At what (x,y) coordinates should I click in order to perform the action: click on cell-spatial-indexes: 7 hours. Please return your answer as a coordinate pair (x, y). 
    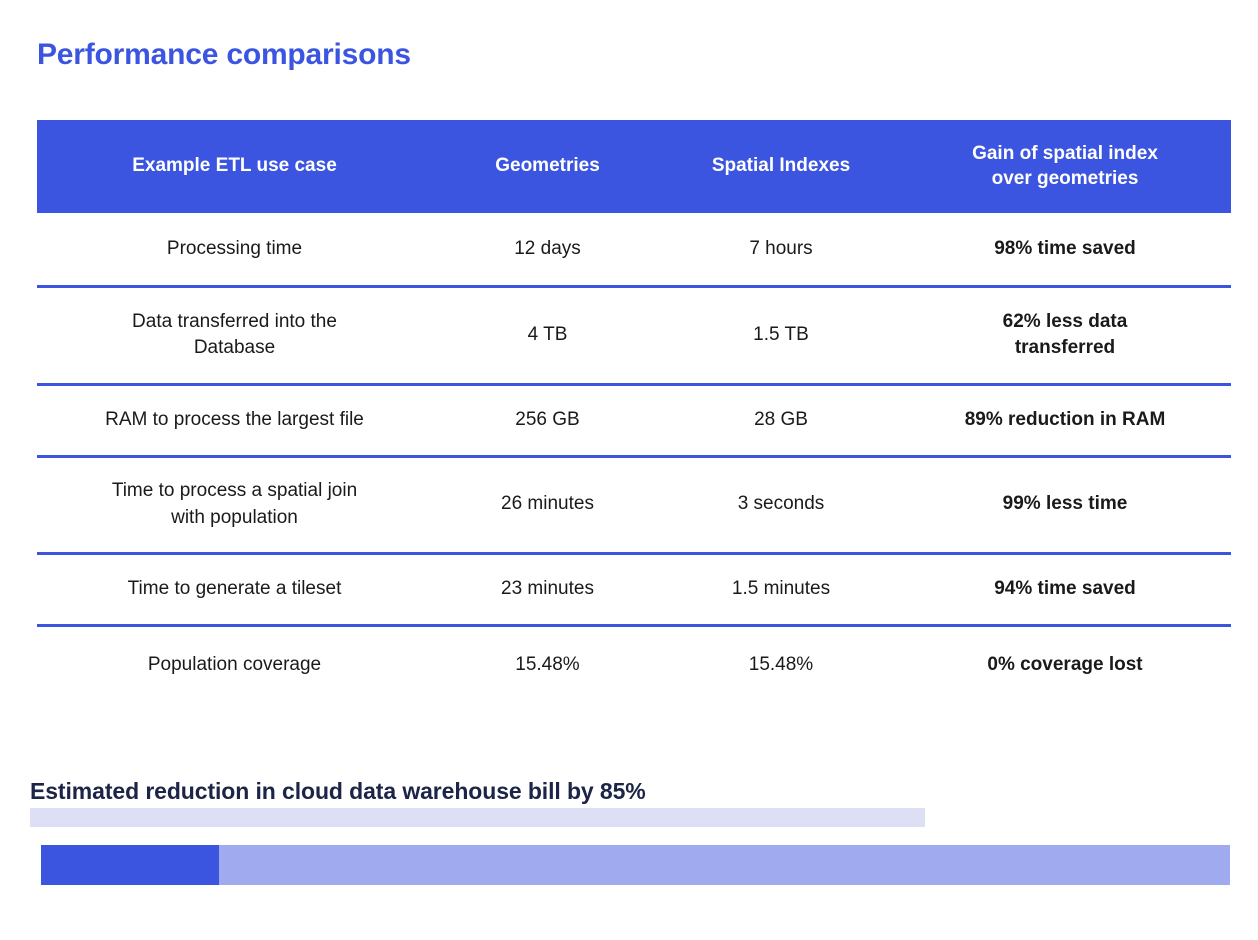
    Looking at the image, I should click on (781, 248).